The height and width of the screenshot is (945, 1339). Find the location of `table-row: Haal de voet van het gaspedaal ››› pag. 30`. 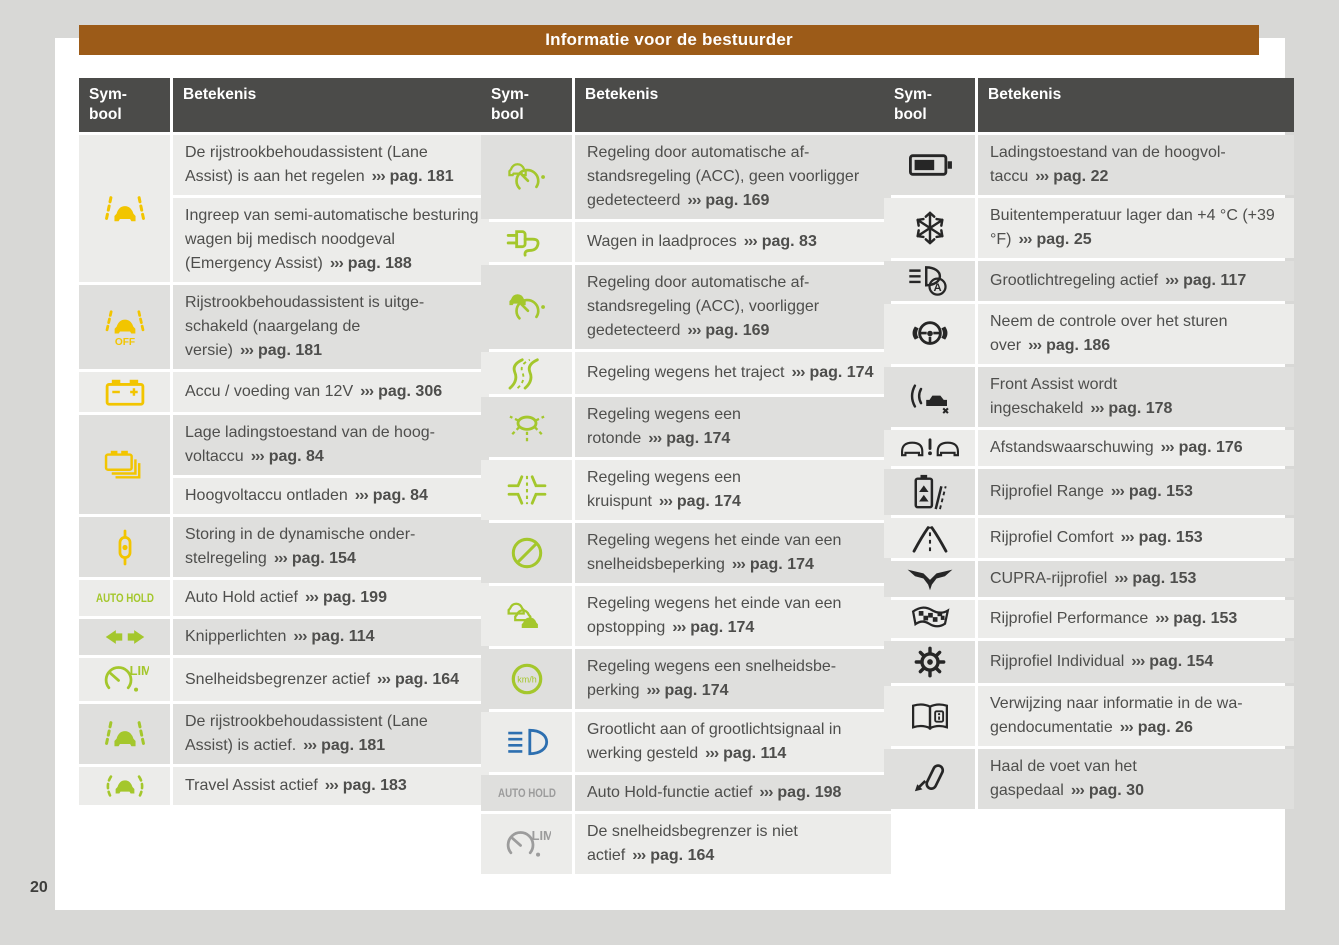

table-row: Haal de voet van het gaspedaal ››› pag. 30 is located at coordinates (1089, 779).